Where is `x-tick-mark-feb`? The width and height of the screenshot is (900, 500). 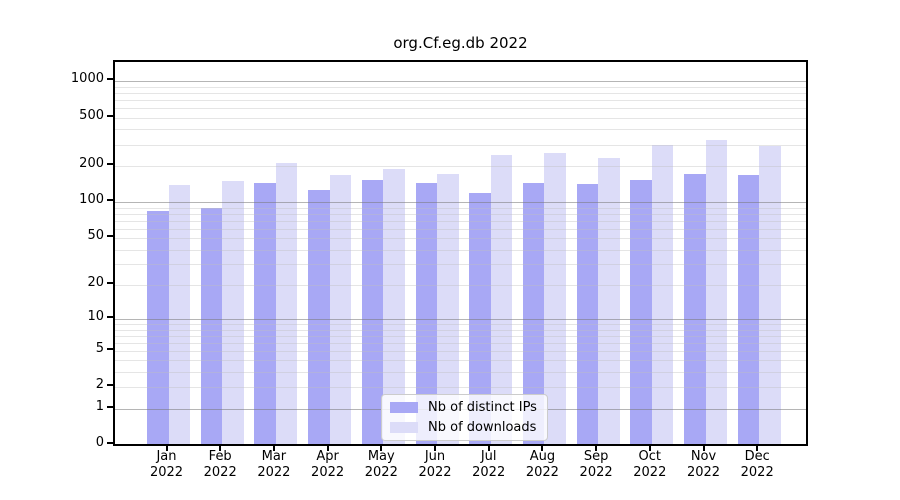
x-tick-mark-feb is located at coordinates (220, 448).